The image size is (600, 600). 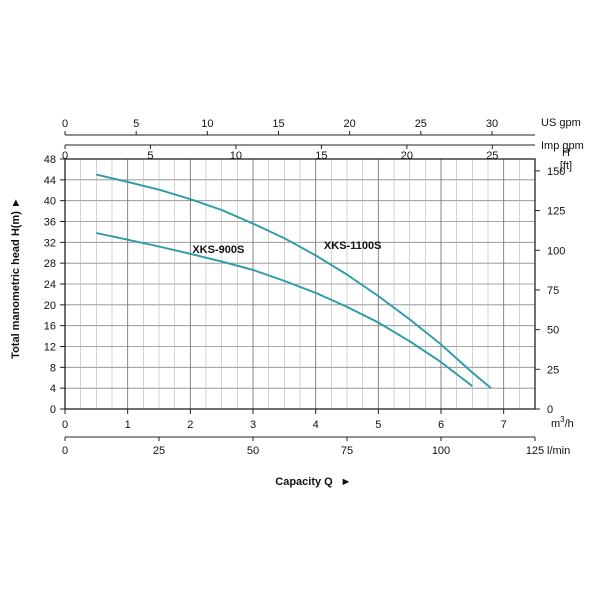 I want to click on h-m-tick-label: 4, so click(x=53, y=389).